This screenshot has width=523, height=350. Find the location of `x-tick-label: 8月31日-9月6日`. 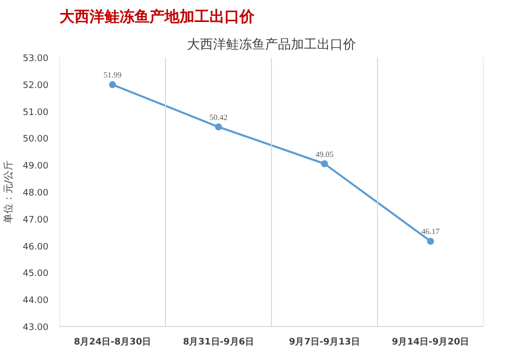

x-tick-label: 8月31日-9月6日 is located at coordinates (218, 342).